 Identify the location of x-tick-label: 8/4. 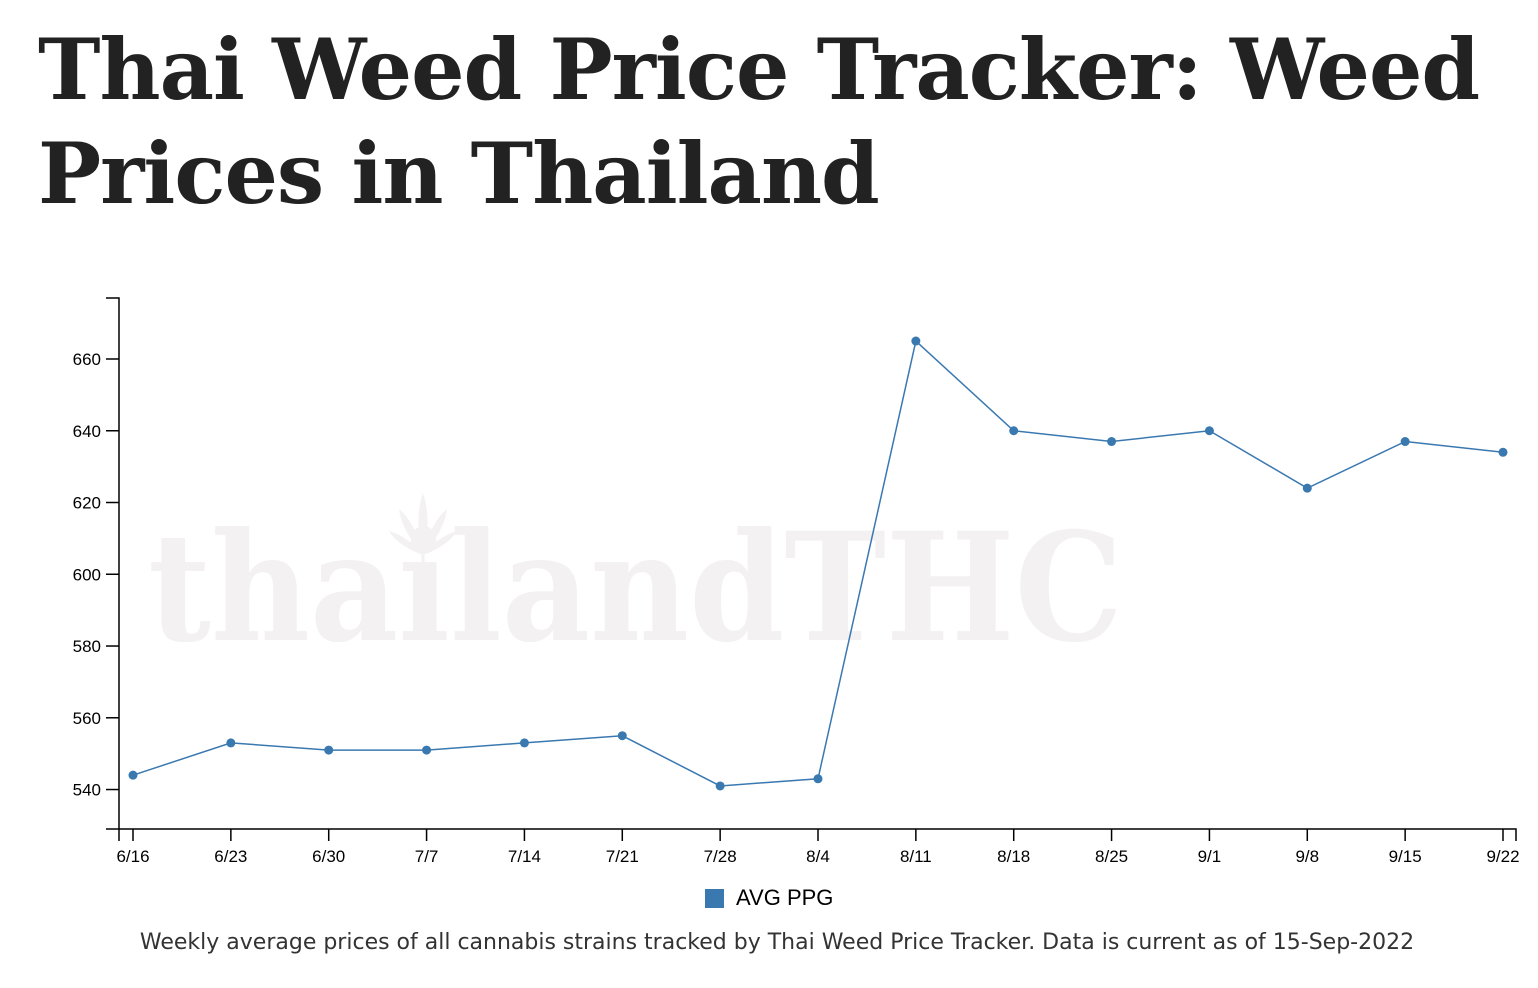
(818, 856).